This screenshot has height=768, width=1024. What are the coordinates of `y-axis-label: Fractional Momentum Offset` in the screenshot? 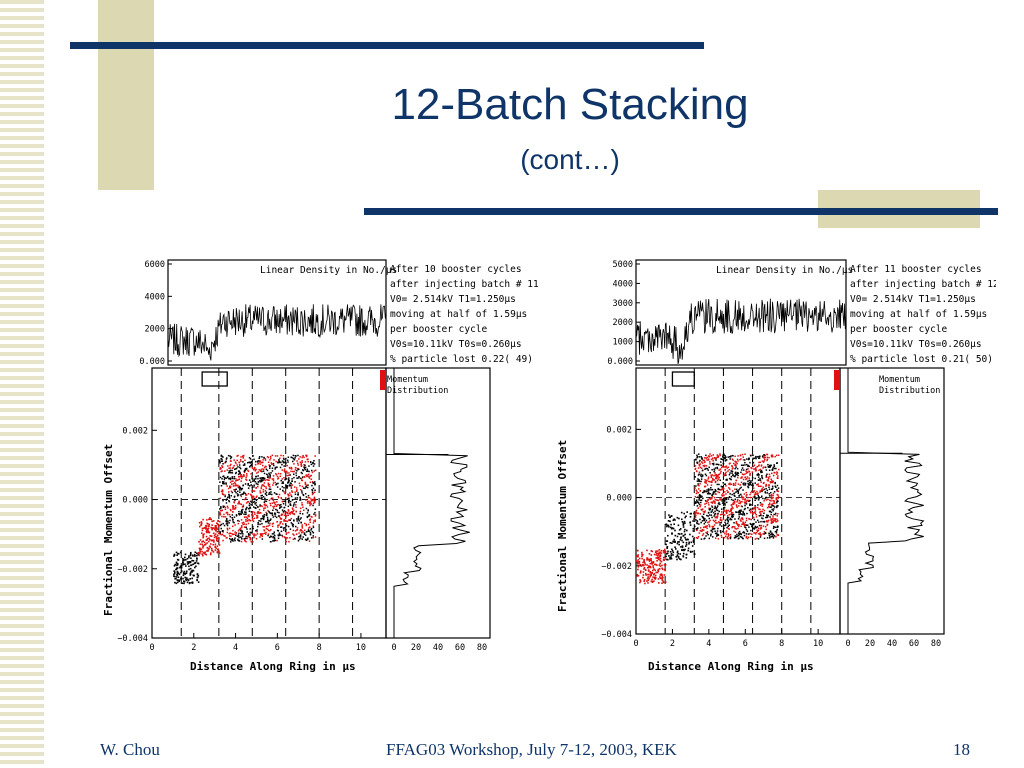 It's located at (562, 526).